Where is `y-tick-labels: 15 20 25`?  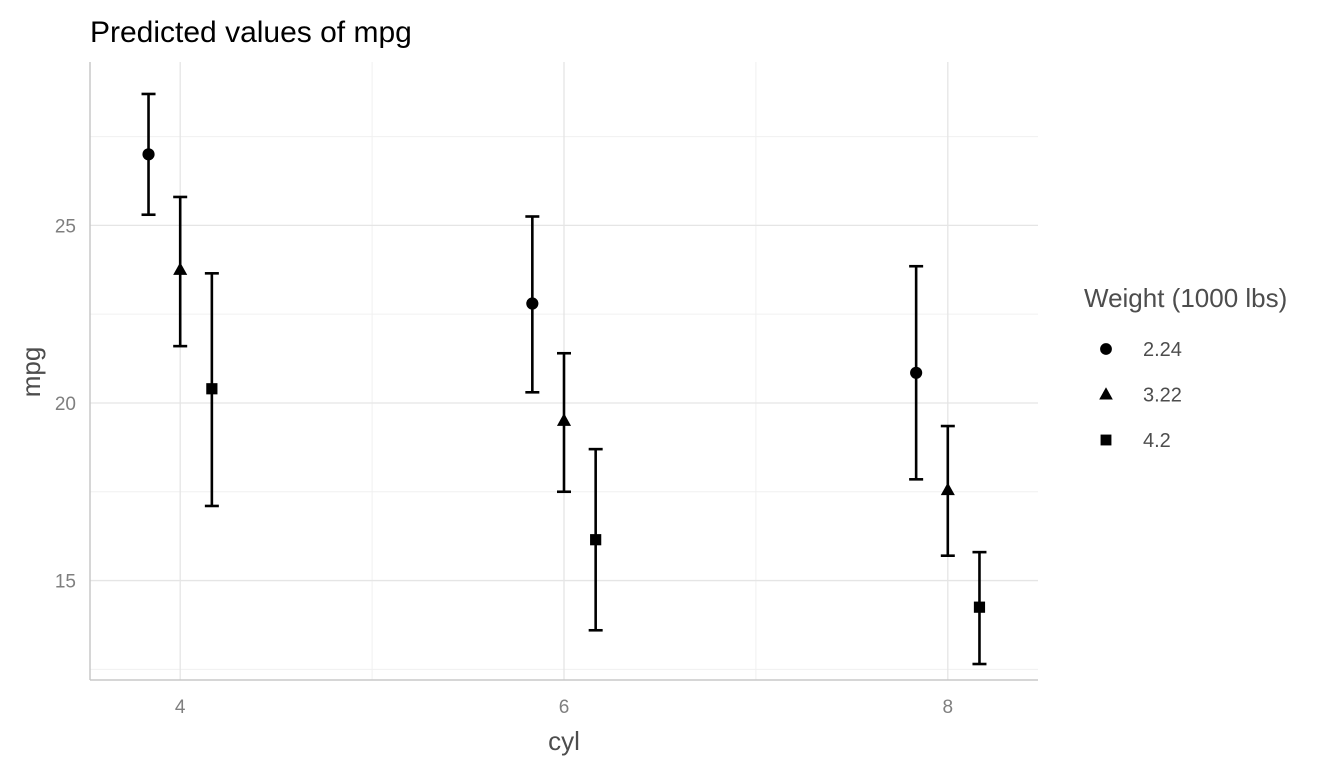 y-tick-labels: 15 20 25 is located at coordinates (65, 404).